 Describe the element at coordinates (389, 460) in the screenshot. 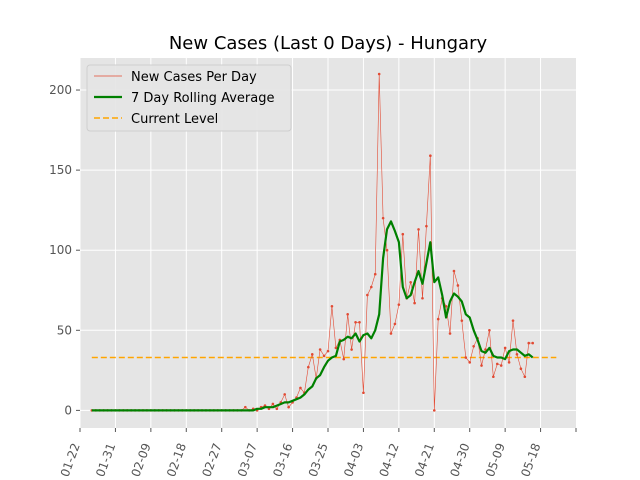

I see `x-tick-label: 04-12` at that location.